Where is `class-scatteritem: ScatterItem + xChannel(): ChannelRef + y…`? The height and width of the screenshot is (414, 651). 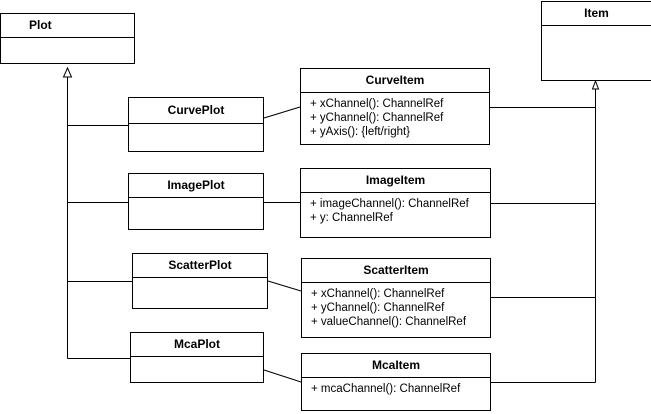
class-scatteritem: ScatterItem + xChannel(): ChannelRef + y… is located at coordinates (396, 298).